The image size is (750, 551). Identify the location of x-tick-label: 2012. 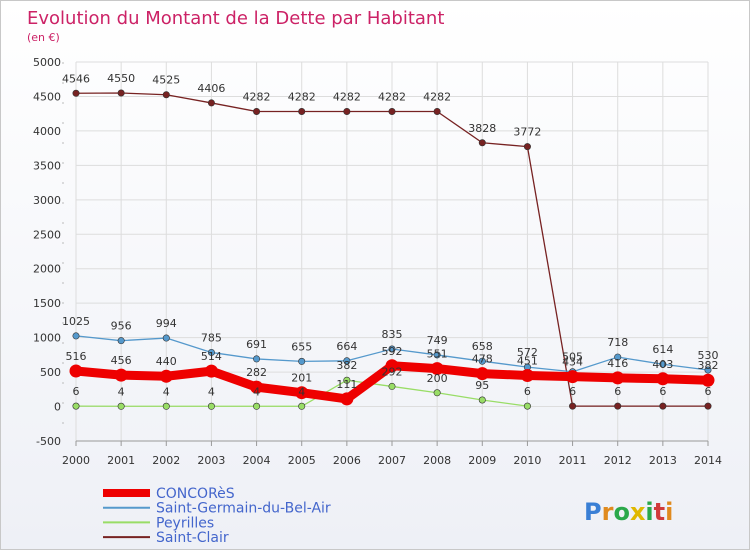
(618, 460).